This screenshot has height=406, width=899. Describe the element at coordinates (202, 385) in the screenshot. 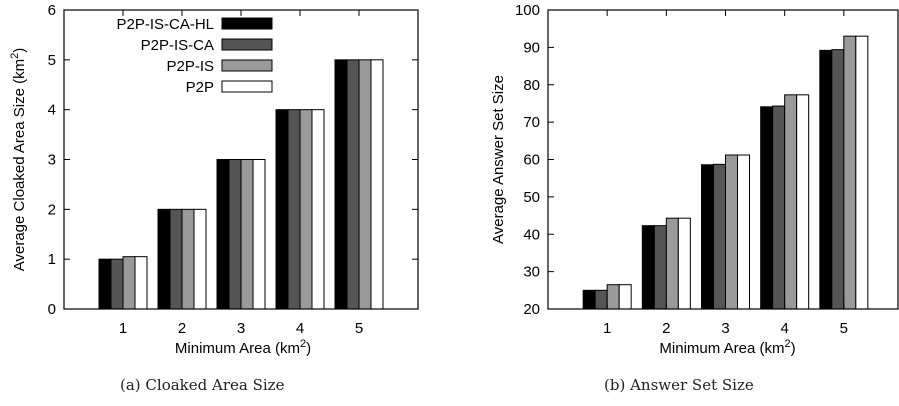

I see `caption-a: (a) Cloaked Area Size` at that location.